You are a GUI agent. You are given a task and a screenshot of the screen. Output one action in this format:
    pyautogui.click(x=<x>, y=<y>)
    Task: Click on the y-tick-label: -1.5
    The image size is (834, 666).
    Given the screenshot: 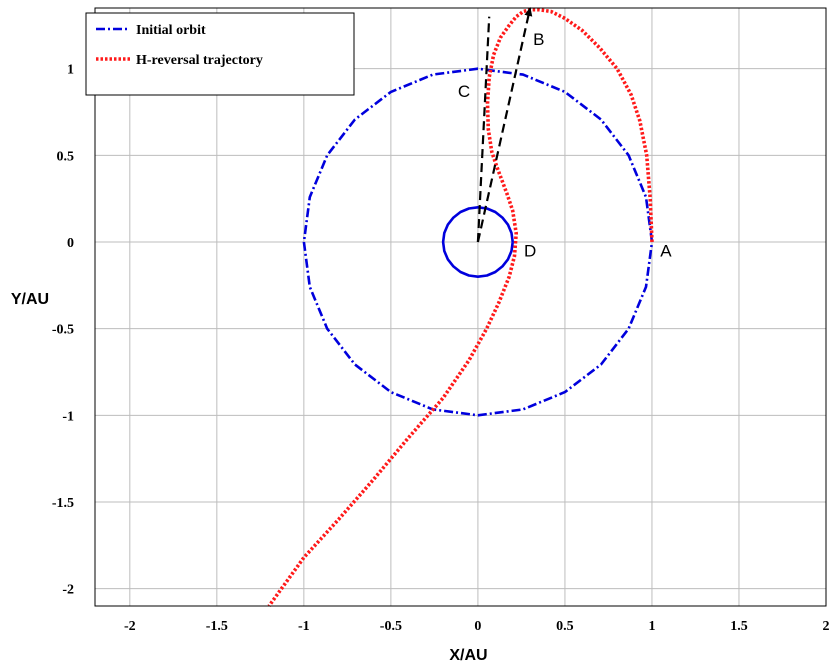 What is the action you would take?
    pyautogui.click(x=63, y=503)
    